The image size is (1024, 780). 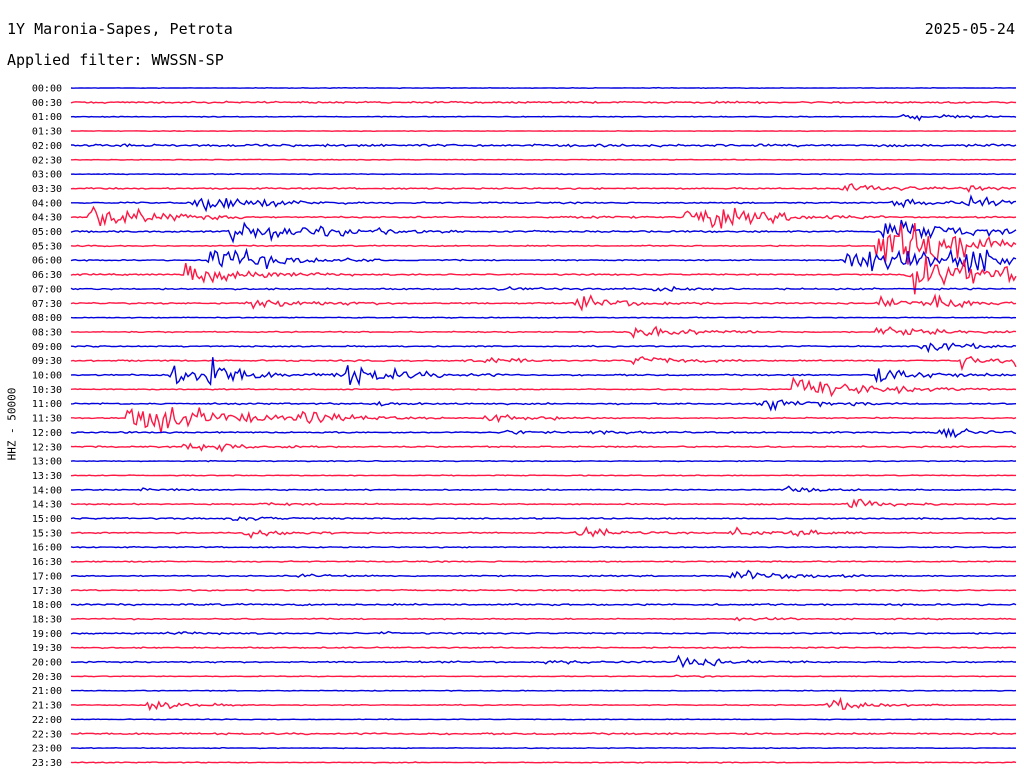 I want to click on time-tick-label: 13:30, so click(x=47, y=476).